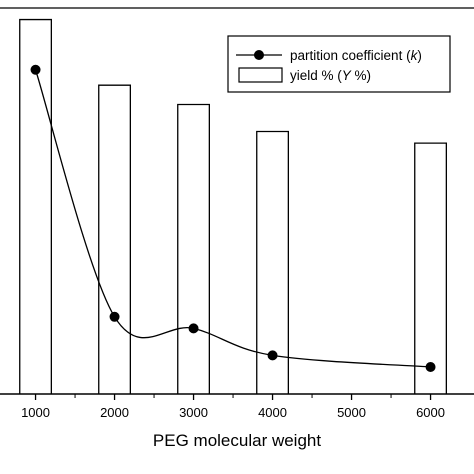 The width and height of the screenshot is (474, 474). Describe the element at coordinates (272, 412) in the screenshot. I see `x-tick-label: 4000` at that location.